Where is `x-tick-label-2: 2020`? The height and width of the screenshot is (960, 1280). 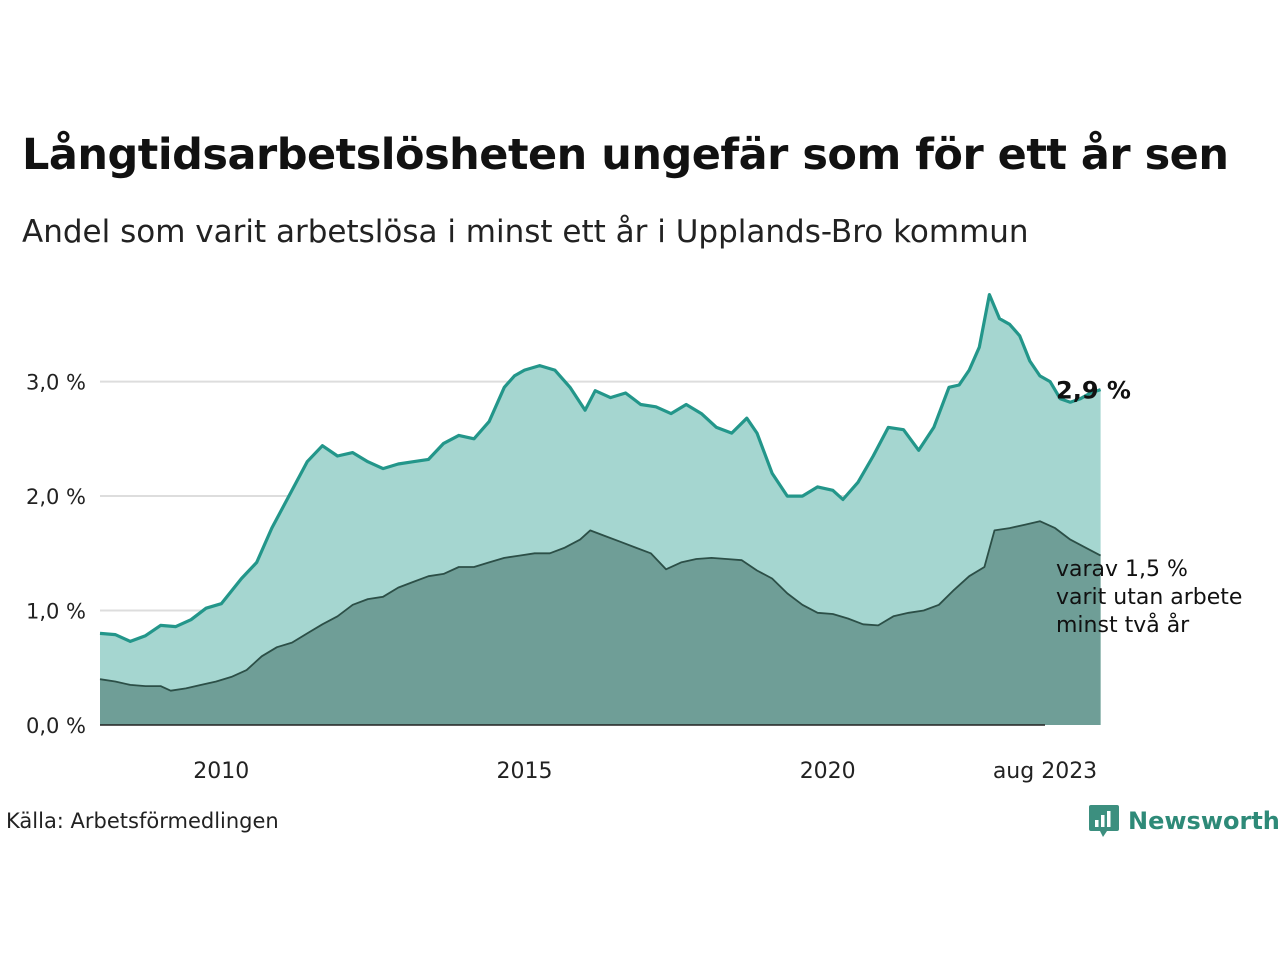 x-tick-label-2: 2020 is located at coordinates (828, 771).